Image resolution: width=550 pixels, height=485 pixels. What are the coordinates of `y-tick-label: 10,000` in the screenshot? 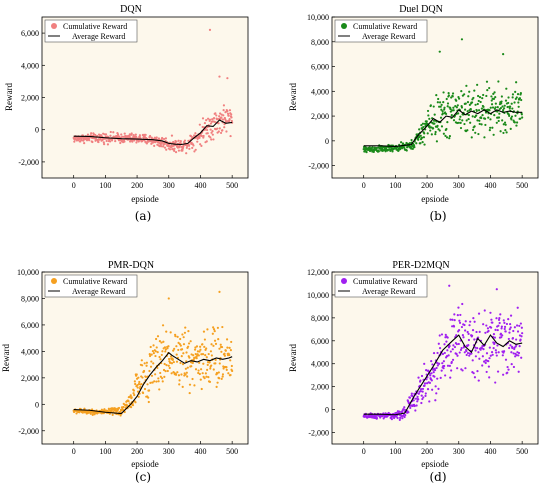 It's located at (318, 17).